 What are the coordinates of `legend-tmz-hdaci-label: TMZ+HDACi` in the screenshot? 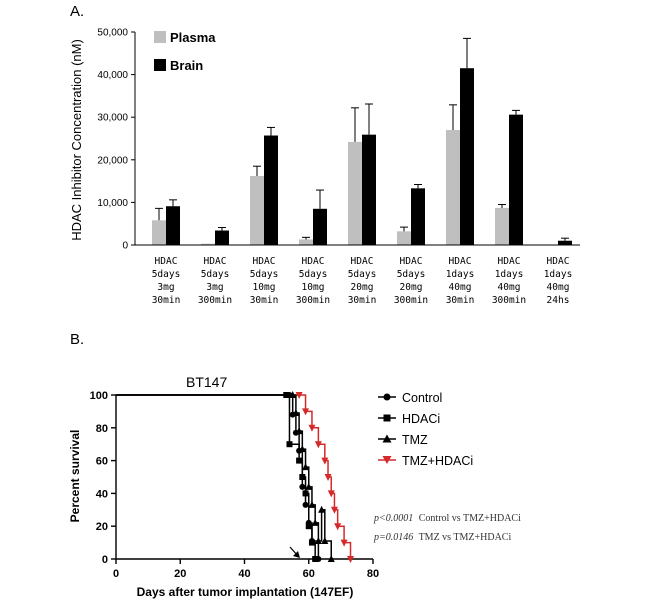 It's located at (437, 461).